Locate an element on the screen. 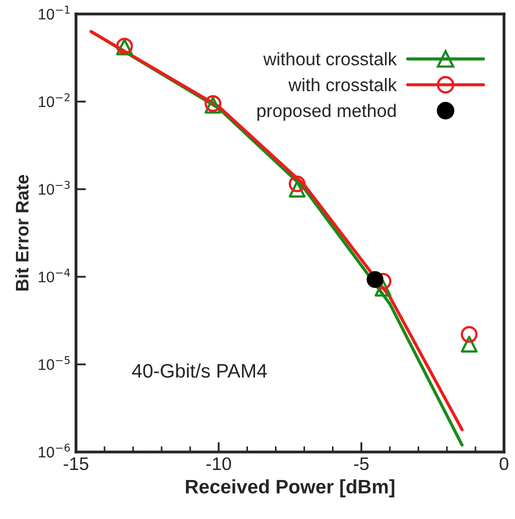 The image size is (515, 519). y-tick-label: 10$^{−1}$ is located at coordinates (54, 13).